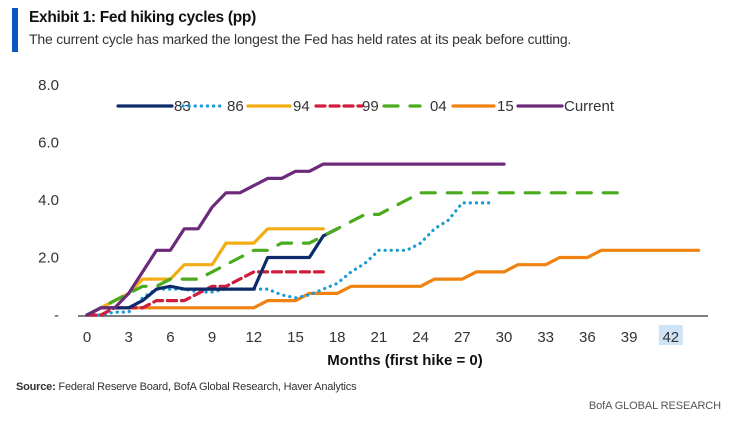 This screenshot has height=421, width=743. What do you see at coordinates (505, 106) in the screenshot?
I see `legend-label-15: 15` at bounding box center [505, 106].